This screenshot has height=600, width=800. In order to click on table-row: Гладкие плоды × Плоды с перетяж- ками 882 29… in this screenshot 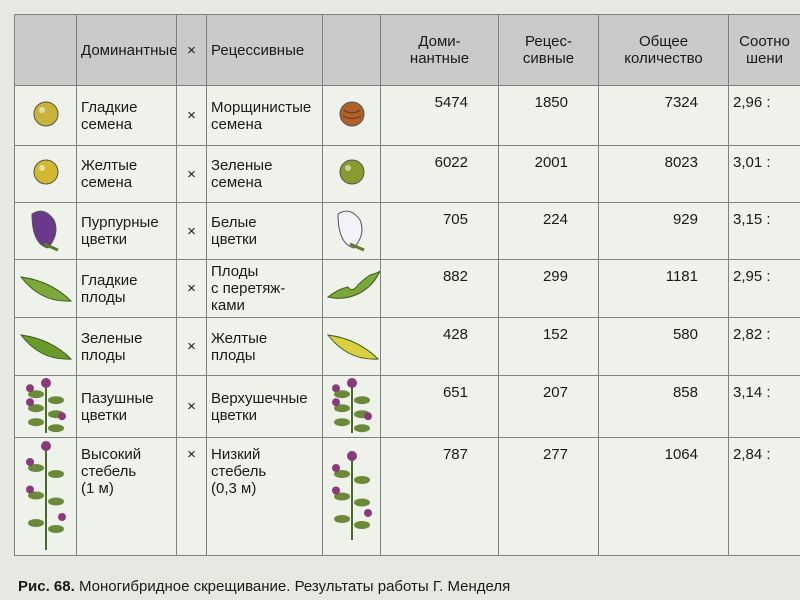, I will do `click(407, 288)`.